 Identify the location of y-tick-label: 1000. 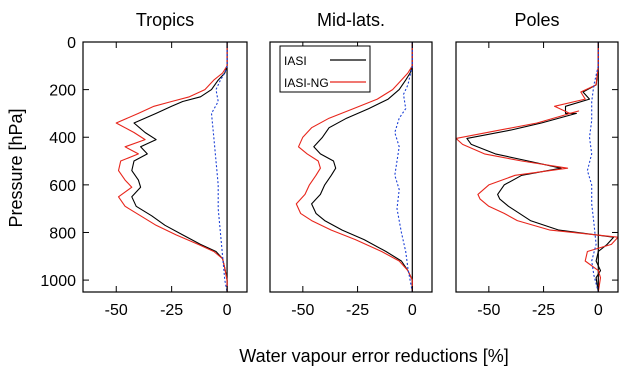
(58, 281).